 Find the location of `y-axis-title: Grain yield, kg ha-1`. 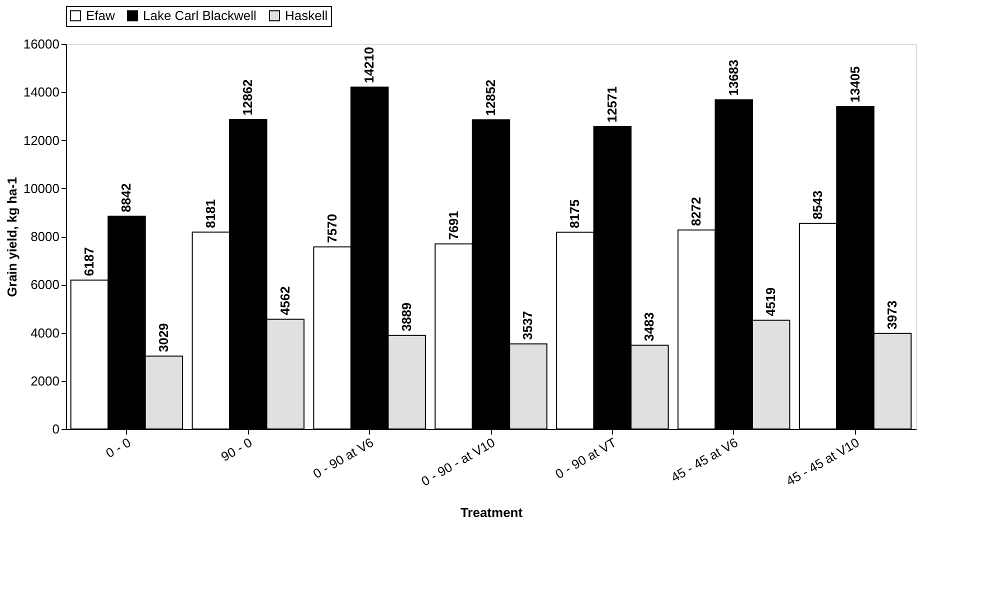

y-axis-title: Grain yield, kg ha-1 is located at coordinates (12, 237).